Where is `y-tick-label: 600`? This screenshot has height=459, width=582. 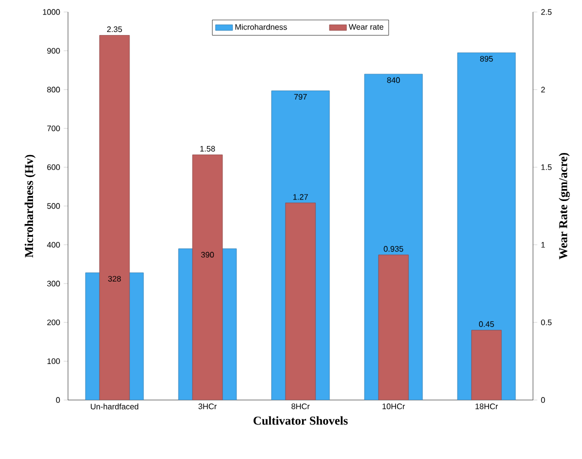 y-tick-label: 600 is located at coordinates (53, 167).